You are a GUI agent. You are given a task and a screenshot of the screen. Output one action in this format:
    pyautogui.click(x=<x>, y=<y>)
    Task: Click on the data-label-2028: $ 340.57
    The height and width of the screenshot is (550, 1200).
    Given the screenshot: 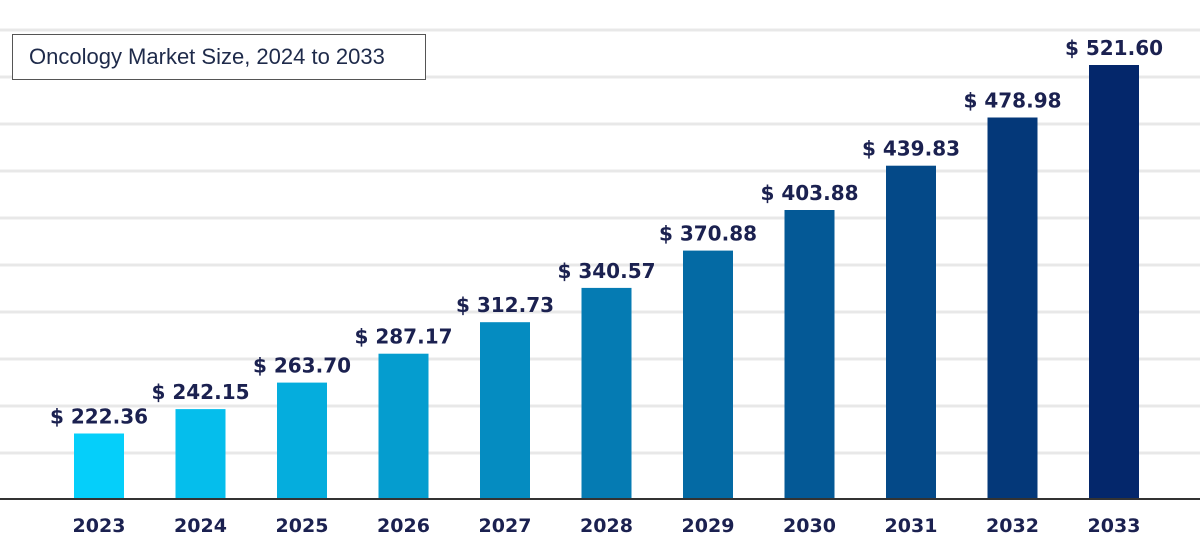 What is the action you would take?
    pyautogui.click(x=606, y=271)
    